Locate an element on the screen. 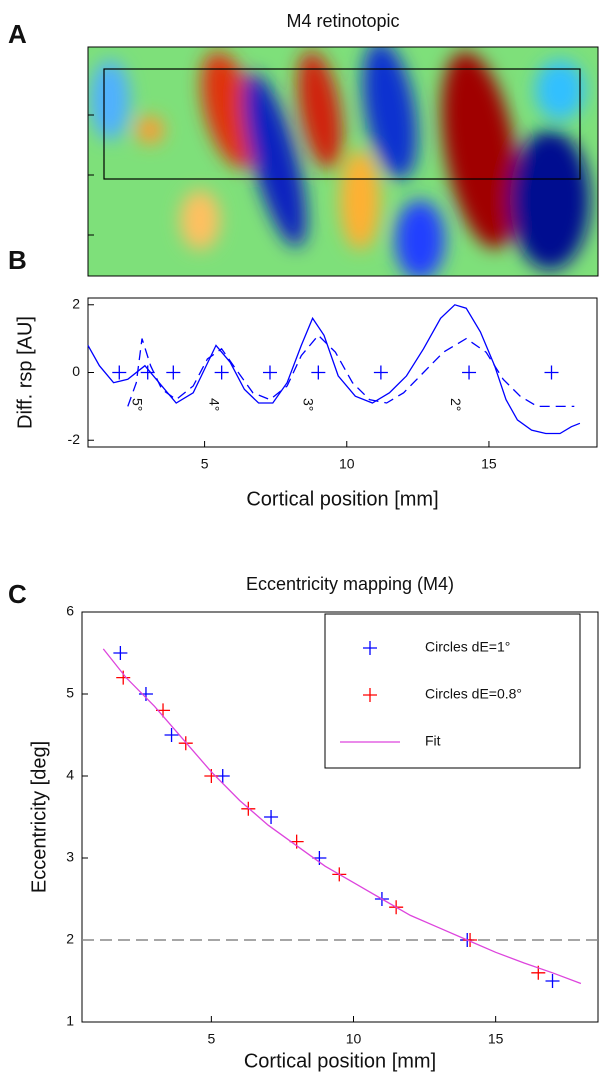  axes-frame is located at coordinates (342, 372).